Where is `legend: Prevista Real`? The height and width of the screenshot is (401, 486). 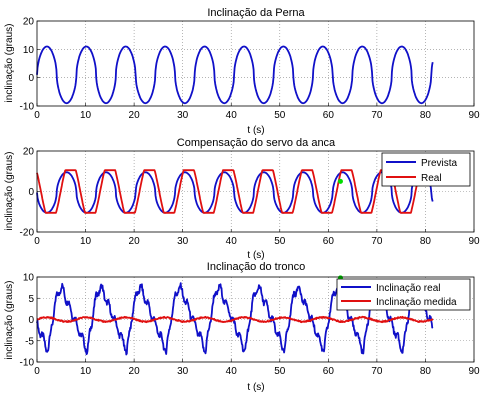 legend: Prevista Real is located at coordinates (426, 169).